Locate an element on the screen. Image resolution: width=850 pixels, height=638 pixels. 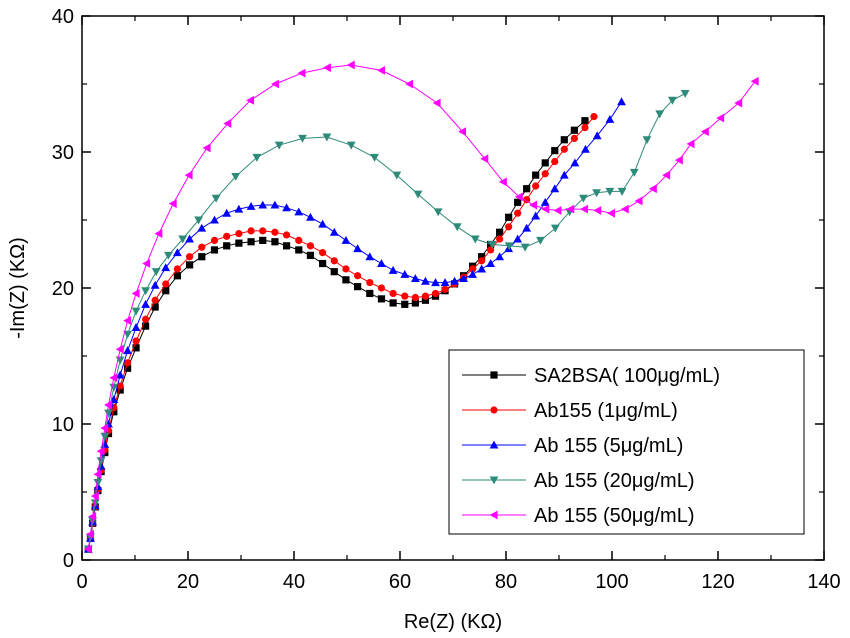
y-tick-label: 10 is located at coordinates (63, 425).